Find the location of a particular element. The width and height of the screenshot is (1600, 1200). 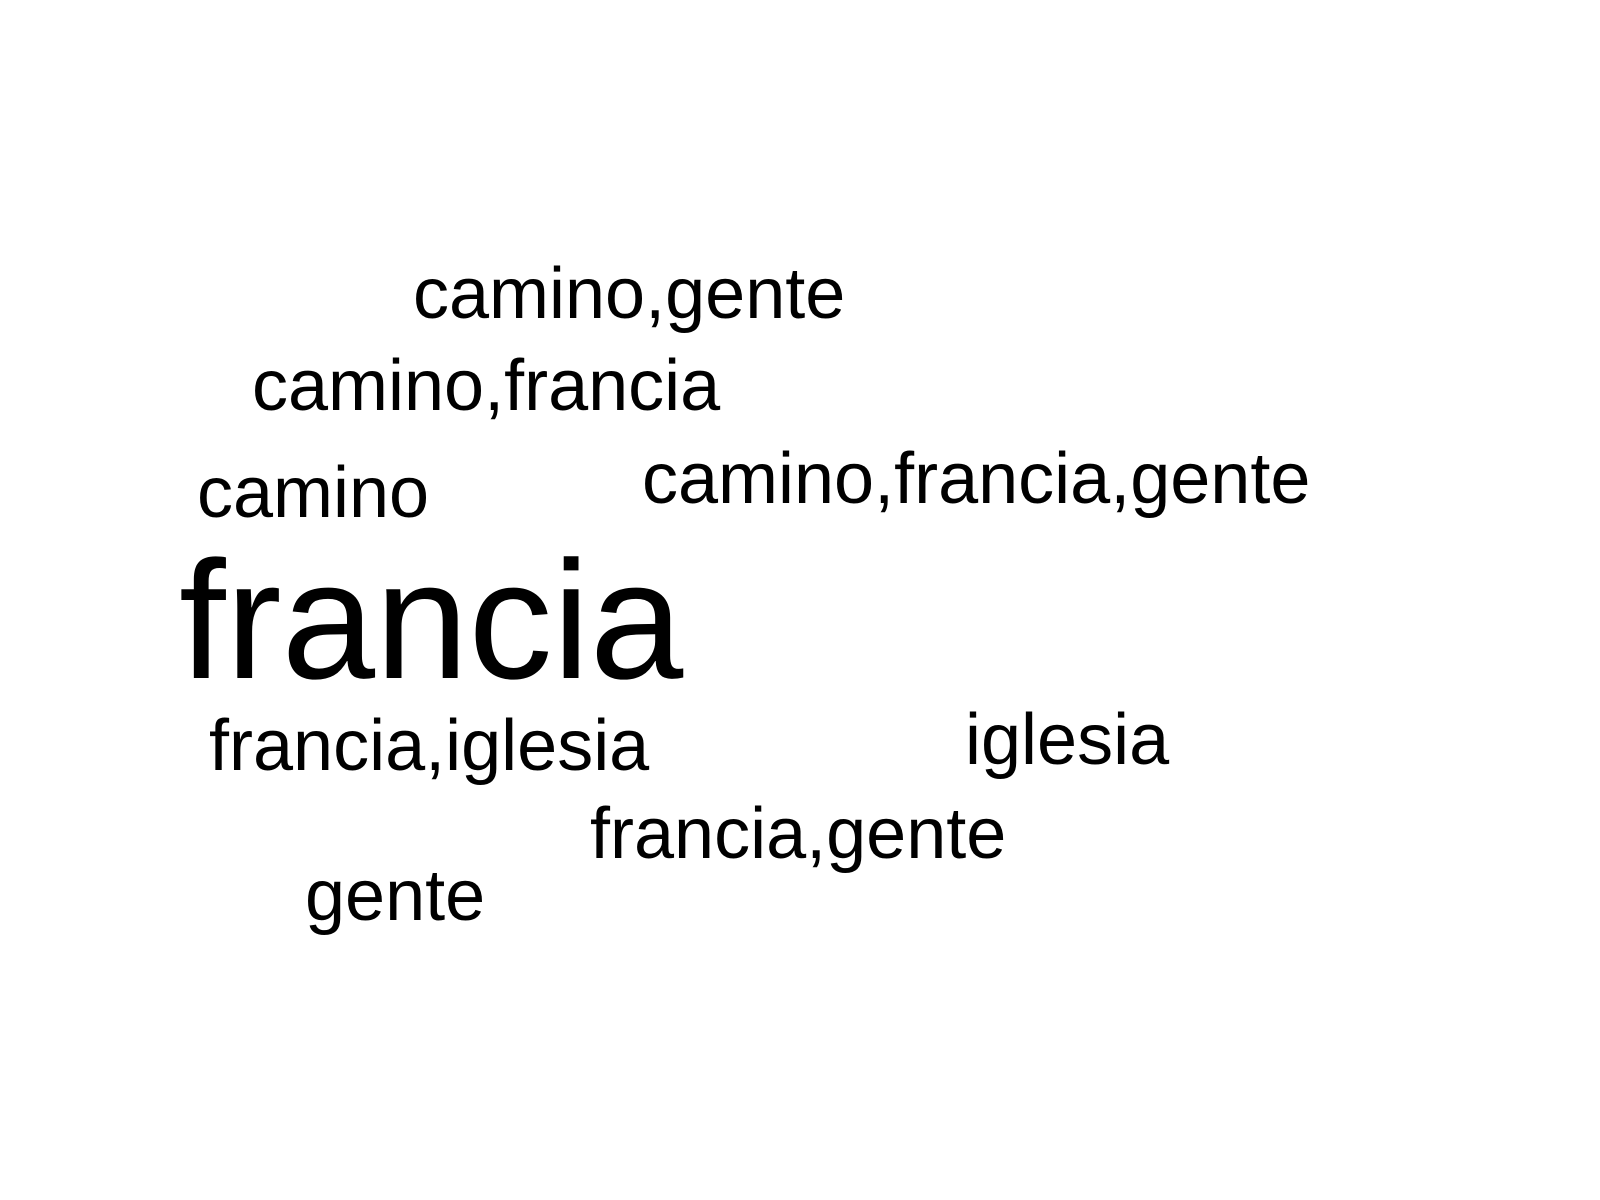

word-camino: camino is located at coordinates (313, 493).